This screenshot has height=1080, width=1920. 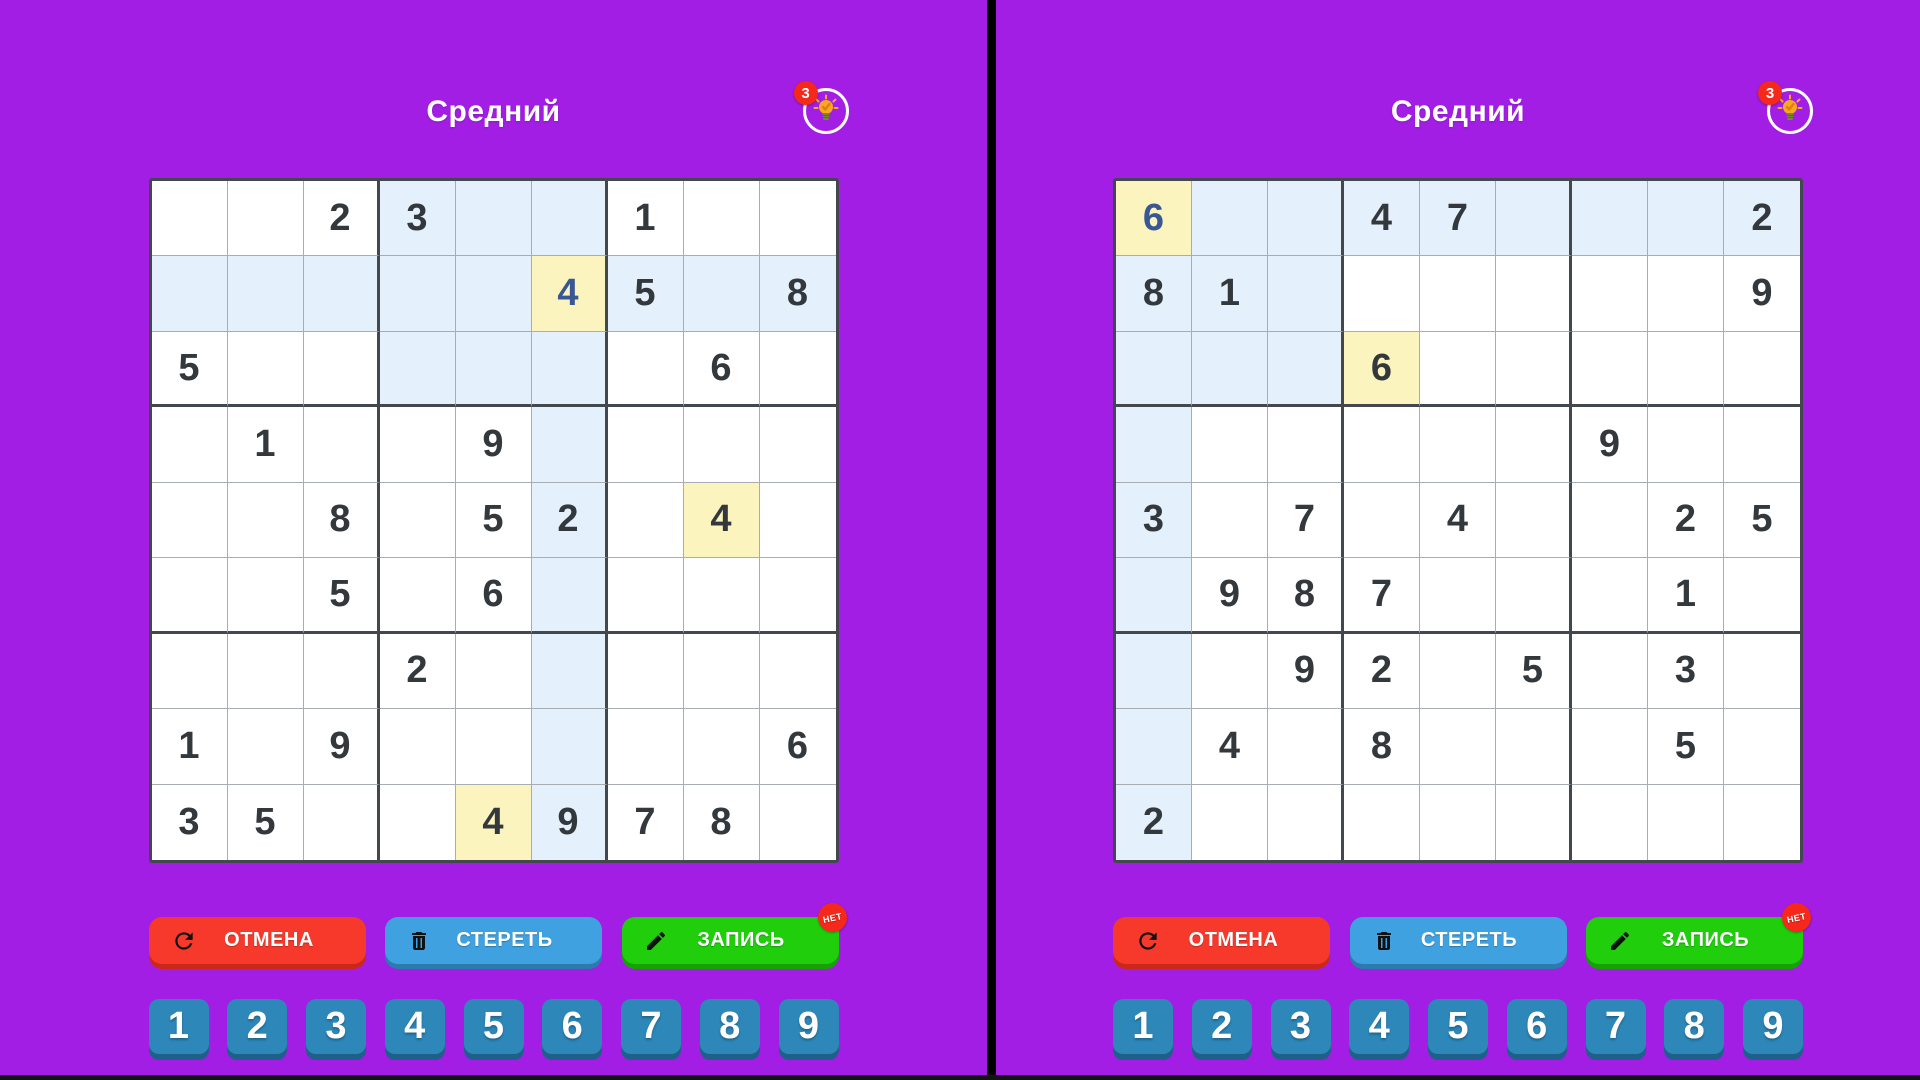 I want to click on numpad-button-2: 2, so click(x=257, y=1026).